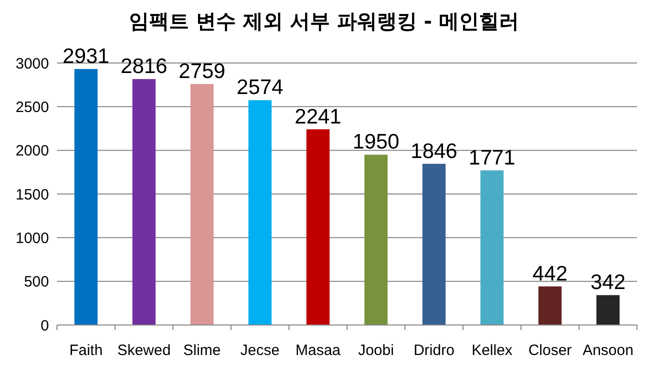 The width and height of the screenshot is (648, 367). Describe the element at coordinates (550, 350) in the screenshot. I see `x-tick-label: Closer` at that location.